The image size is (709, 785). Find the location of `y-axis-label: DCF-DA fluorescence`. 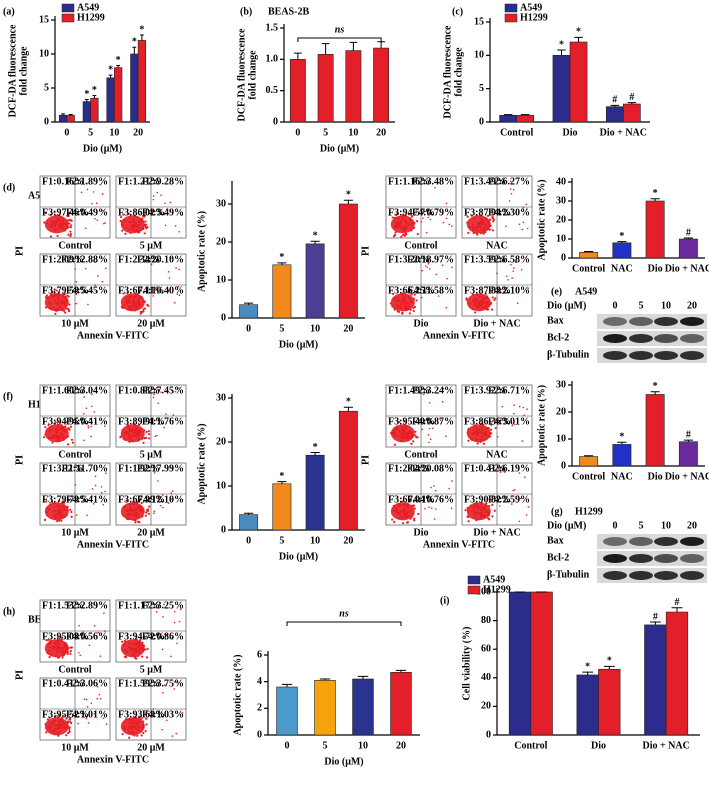

y-axis-label: DCF-DA fluorescence is located at coordinates (241, 74).